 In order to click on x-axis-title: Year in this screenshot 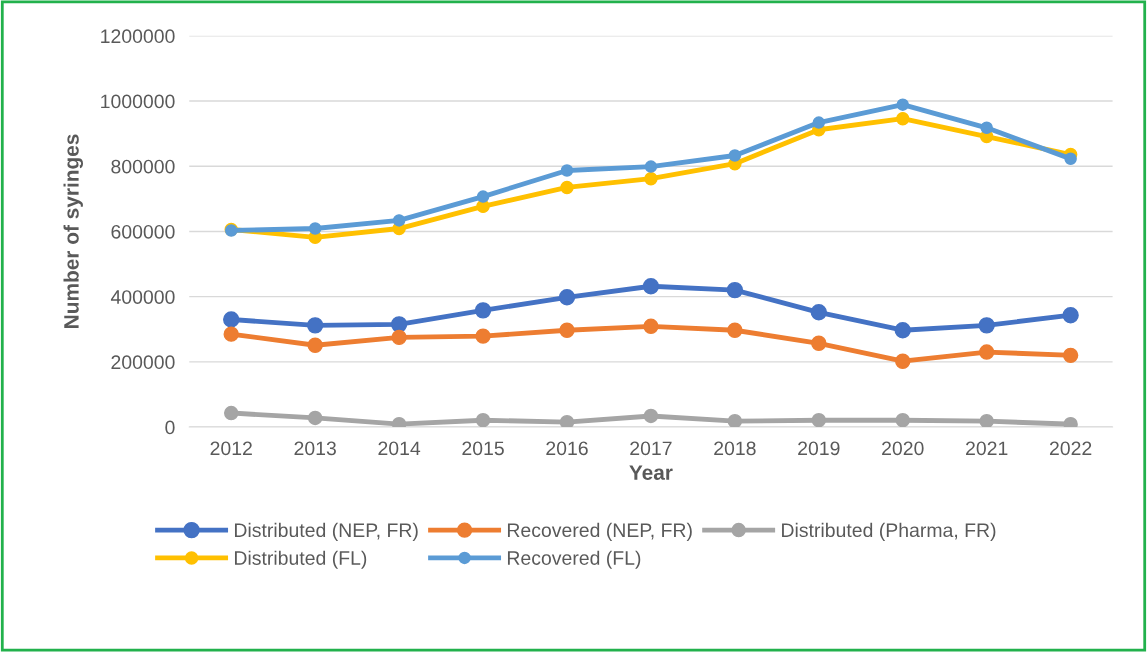, I will do `click(651, 472)`.